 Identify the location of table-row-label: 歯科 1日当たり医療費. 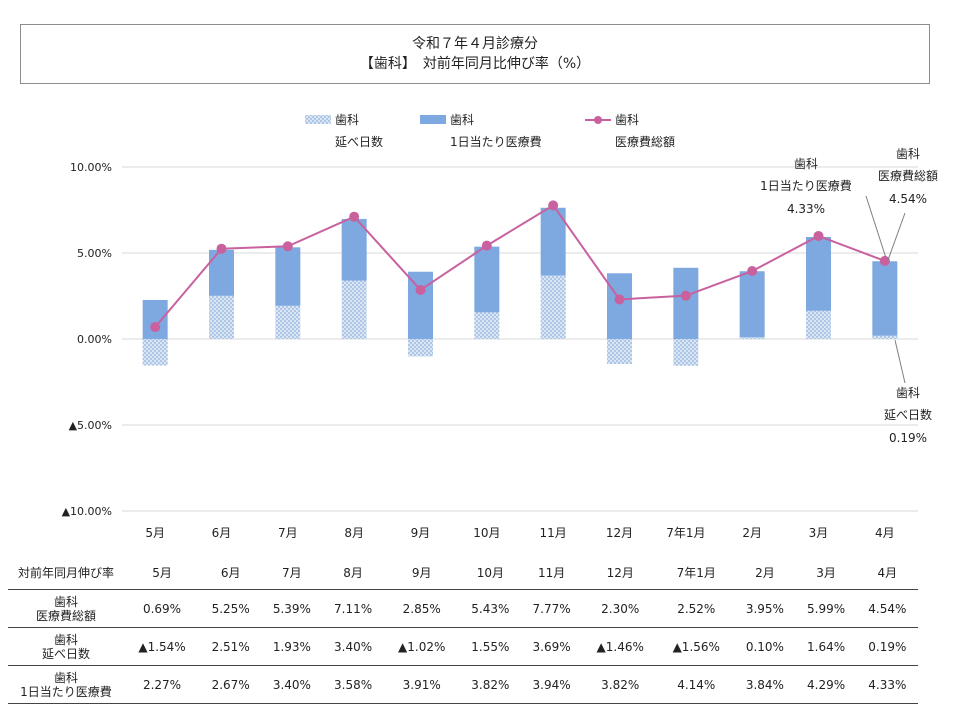
(66, 684).